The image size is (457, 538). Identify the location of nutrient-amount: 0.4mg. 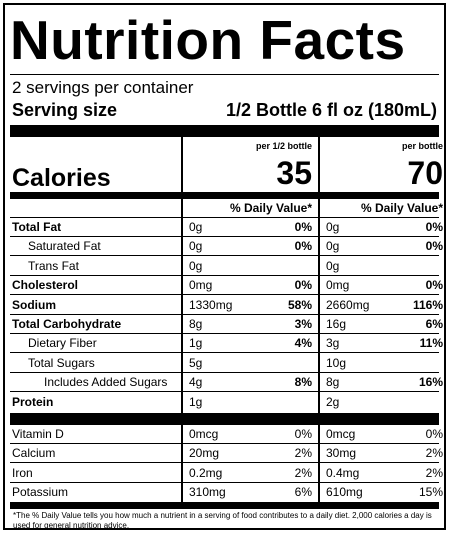
(343, 472).